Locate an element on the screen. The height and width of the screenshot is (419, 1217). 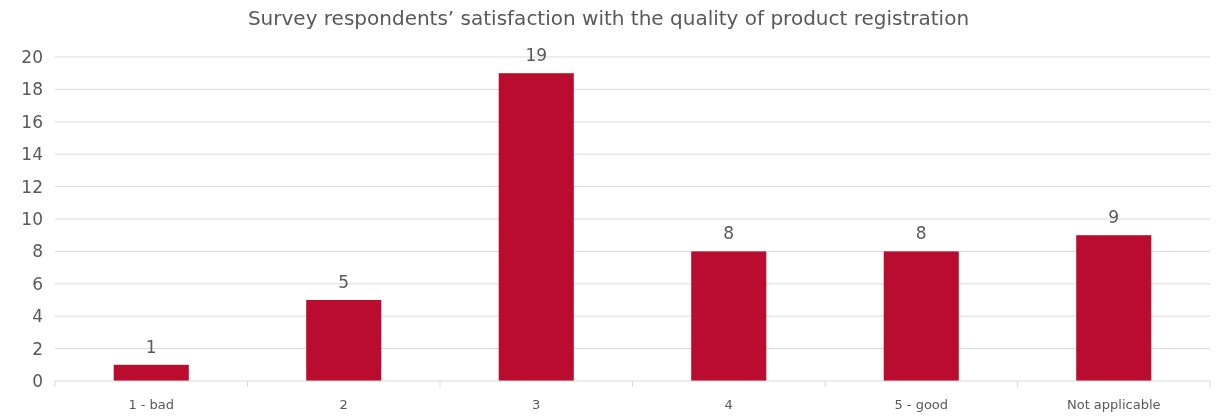
y-tick-label: 18 is located at coordinates (32, 89).